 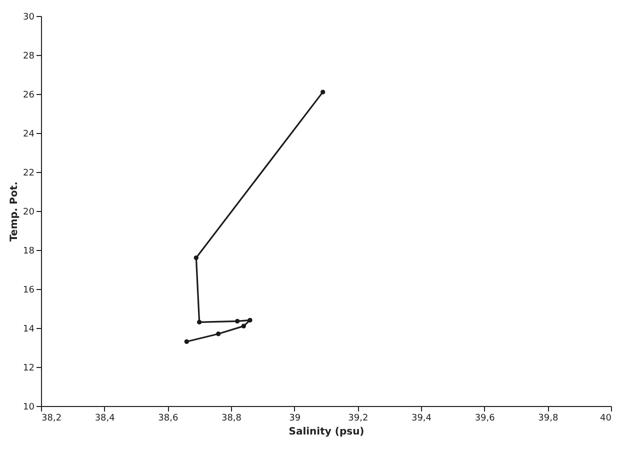 What do you see at coordinates (606, 419) in the screenshot?
I see `x-tick-label: 40` at bounding box center [606, 419].